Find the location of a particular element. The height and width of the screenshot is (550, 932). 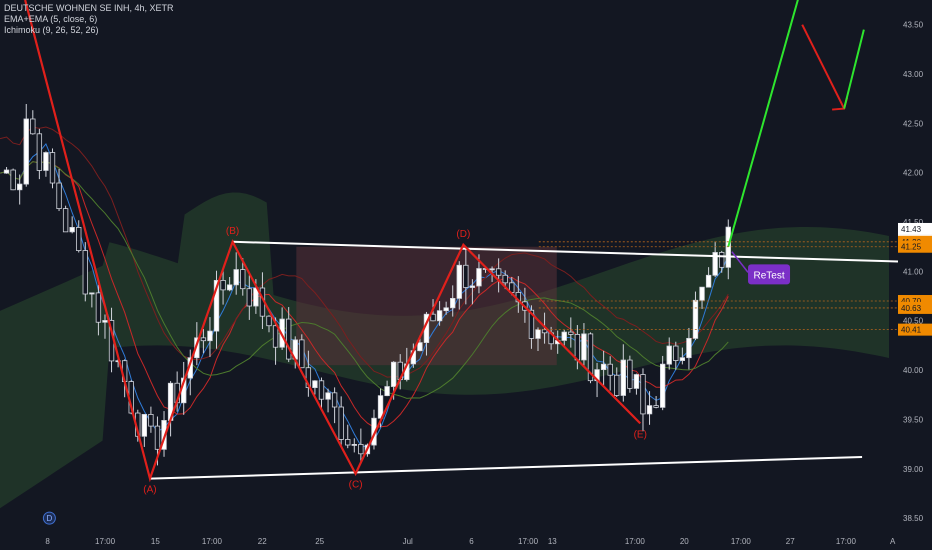

wave-label: (E) is located at coordinates (640, 434).